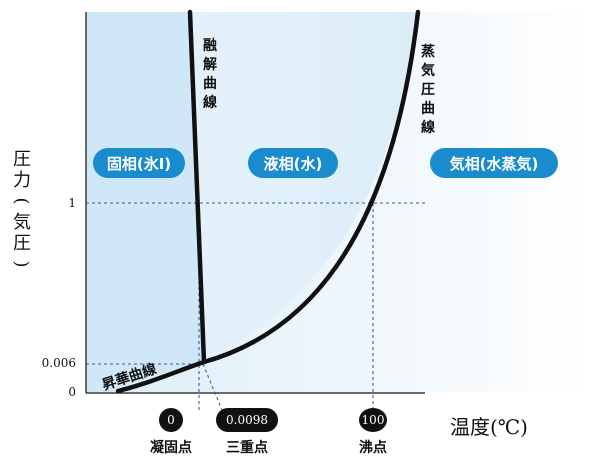 The width and height of the screenshot is (591, 467). I want to click on melting-curve-label: 融 解 曲 線, so click(210, 74).